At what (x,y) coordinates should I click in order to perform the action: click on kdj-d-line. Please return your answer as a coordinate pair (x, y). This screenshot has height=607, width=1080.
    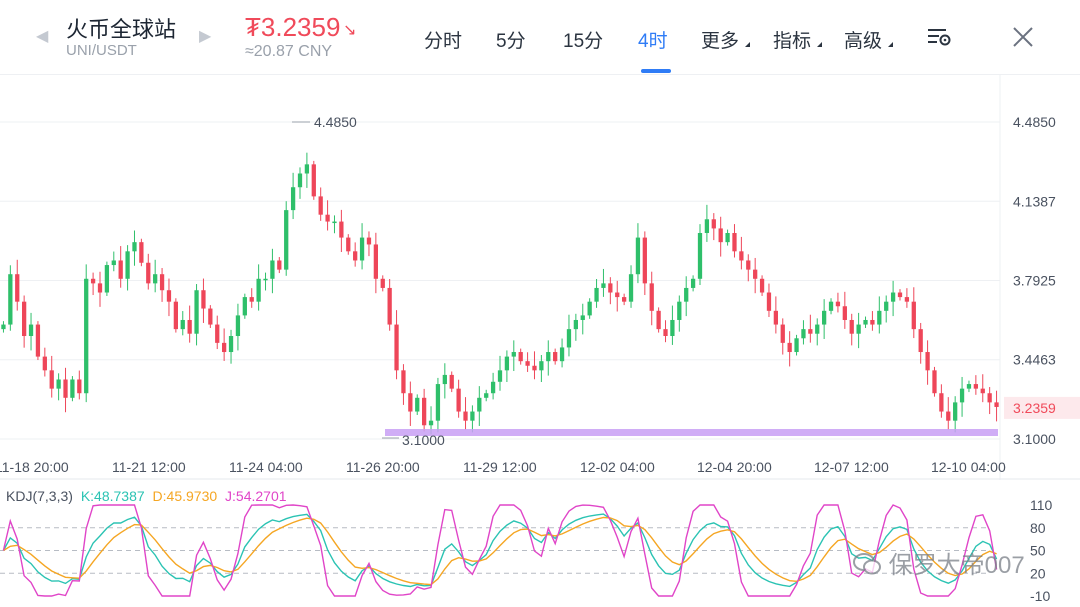
    Looking at the image, I should click on (500, 551).